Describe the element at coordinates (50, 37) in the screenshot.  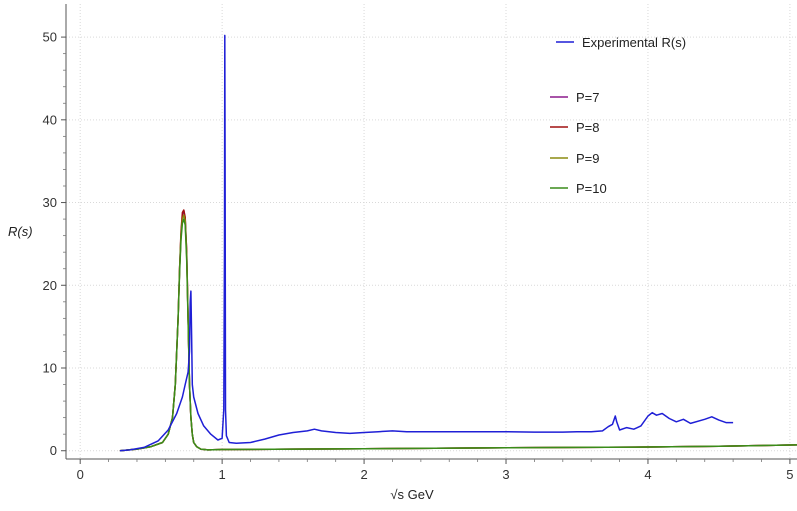
I see `y-tick-label-5: 50` at that location.